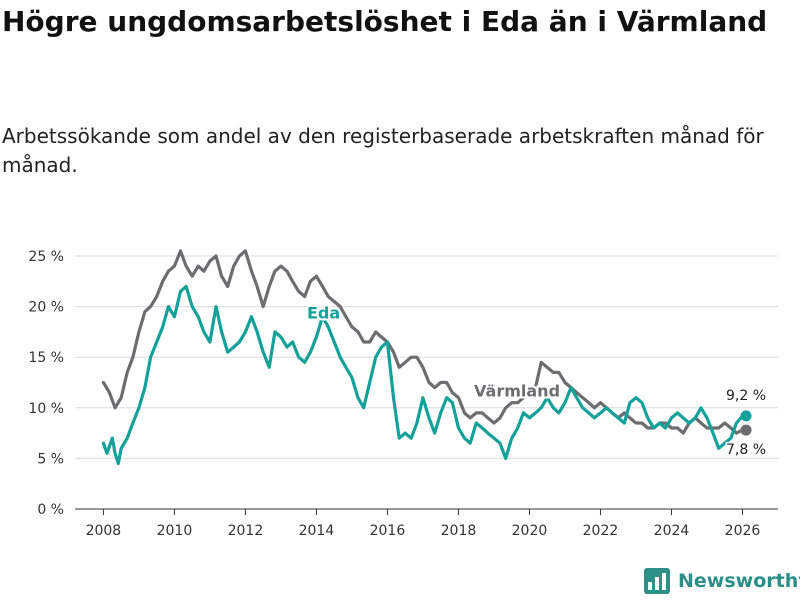 The height and width of the screenshot is (600, 800). What do you see at coordinates (739, 581) in the screenshot?
I see `brand-name: Newsworthy` at bounding box center [739, 581].